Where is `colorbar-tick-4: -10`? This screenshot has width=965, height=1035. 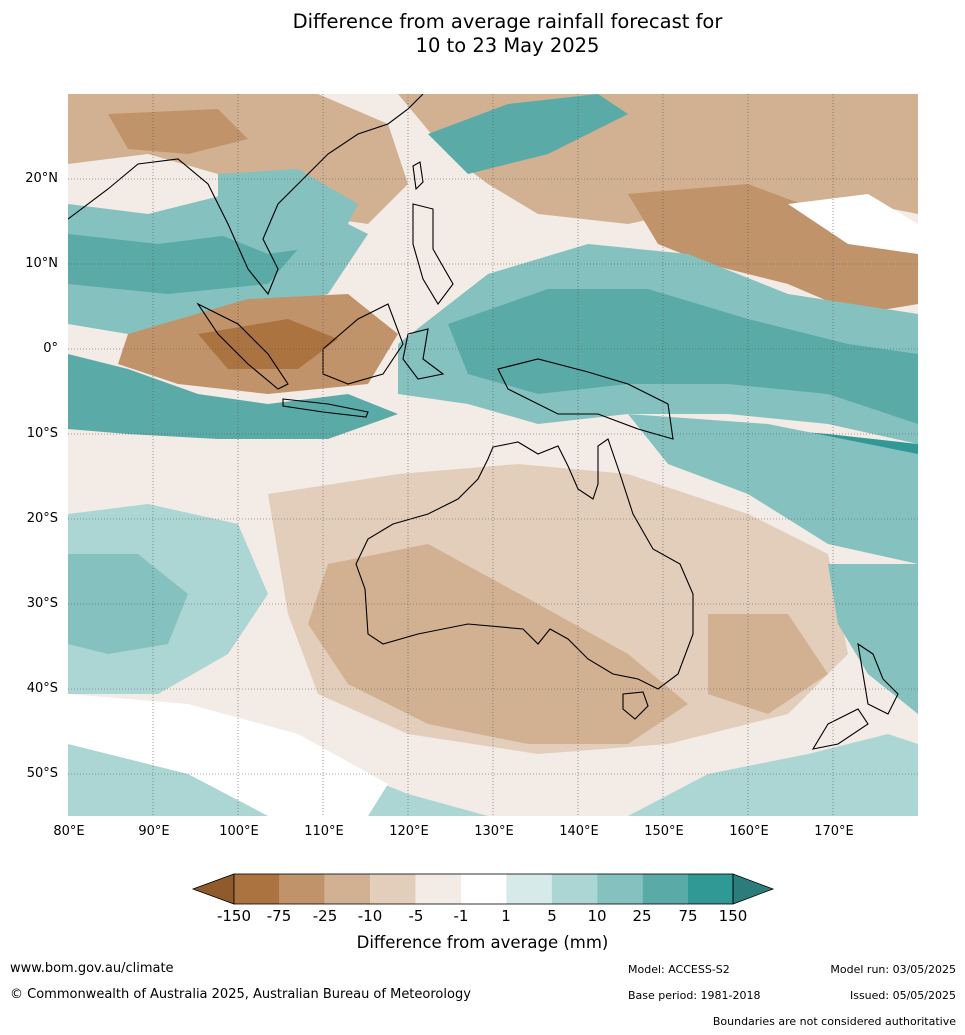
colorbar-tick-4: -10 is located at coordinates (370, 916).